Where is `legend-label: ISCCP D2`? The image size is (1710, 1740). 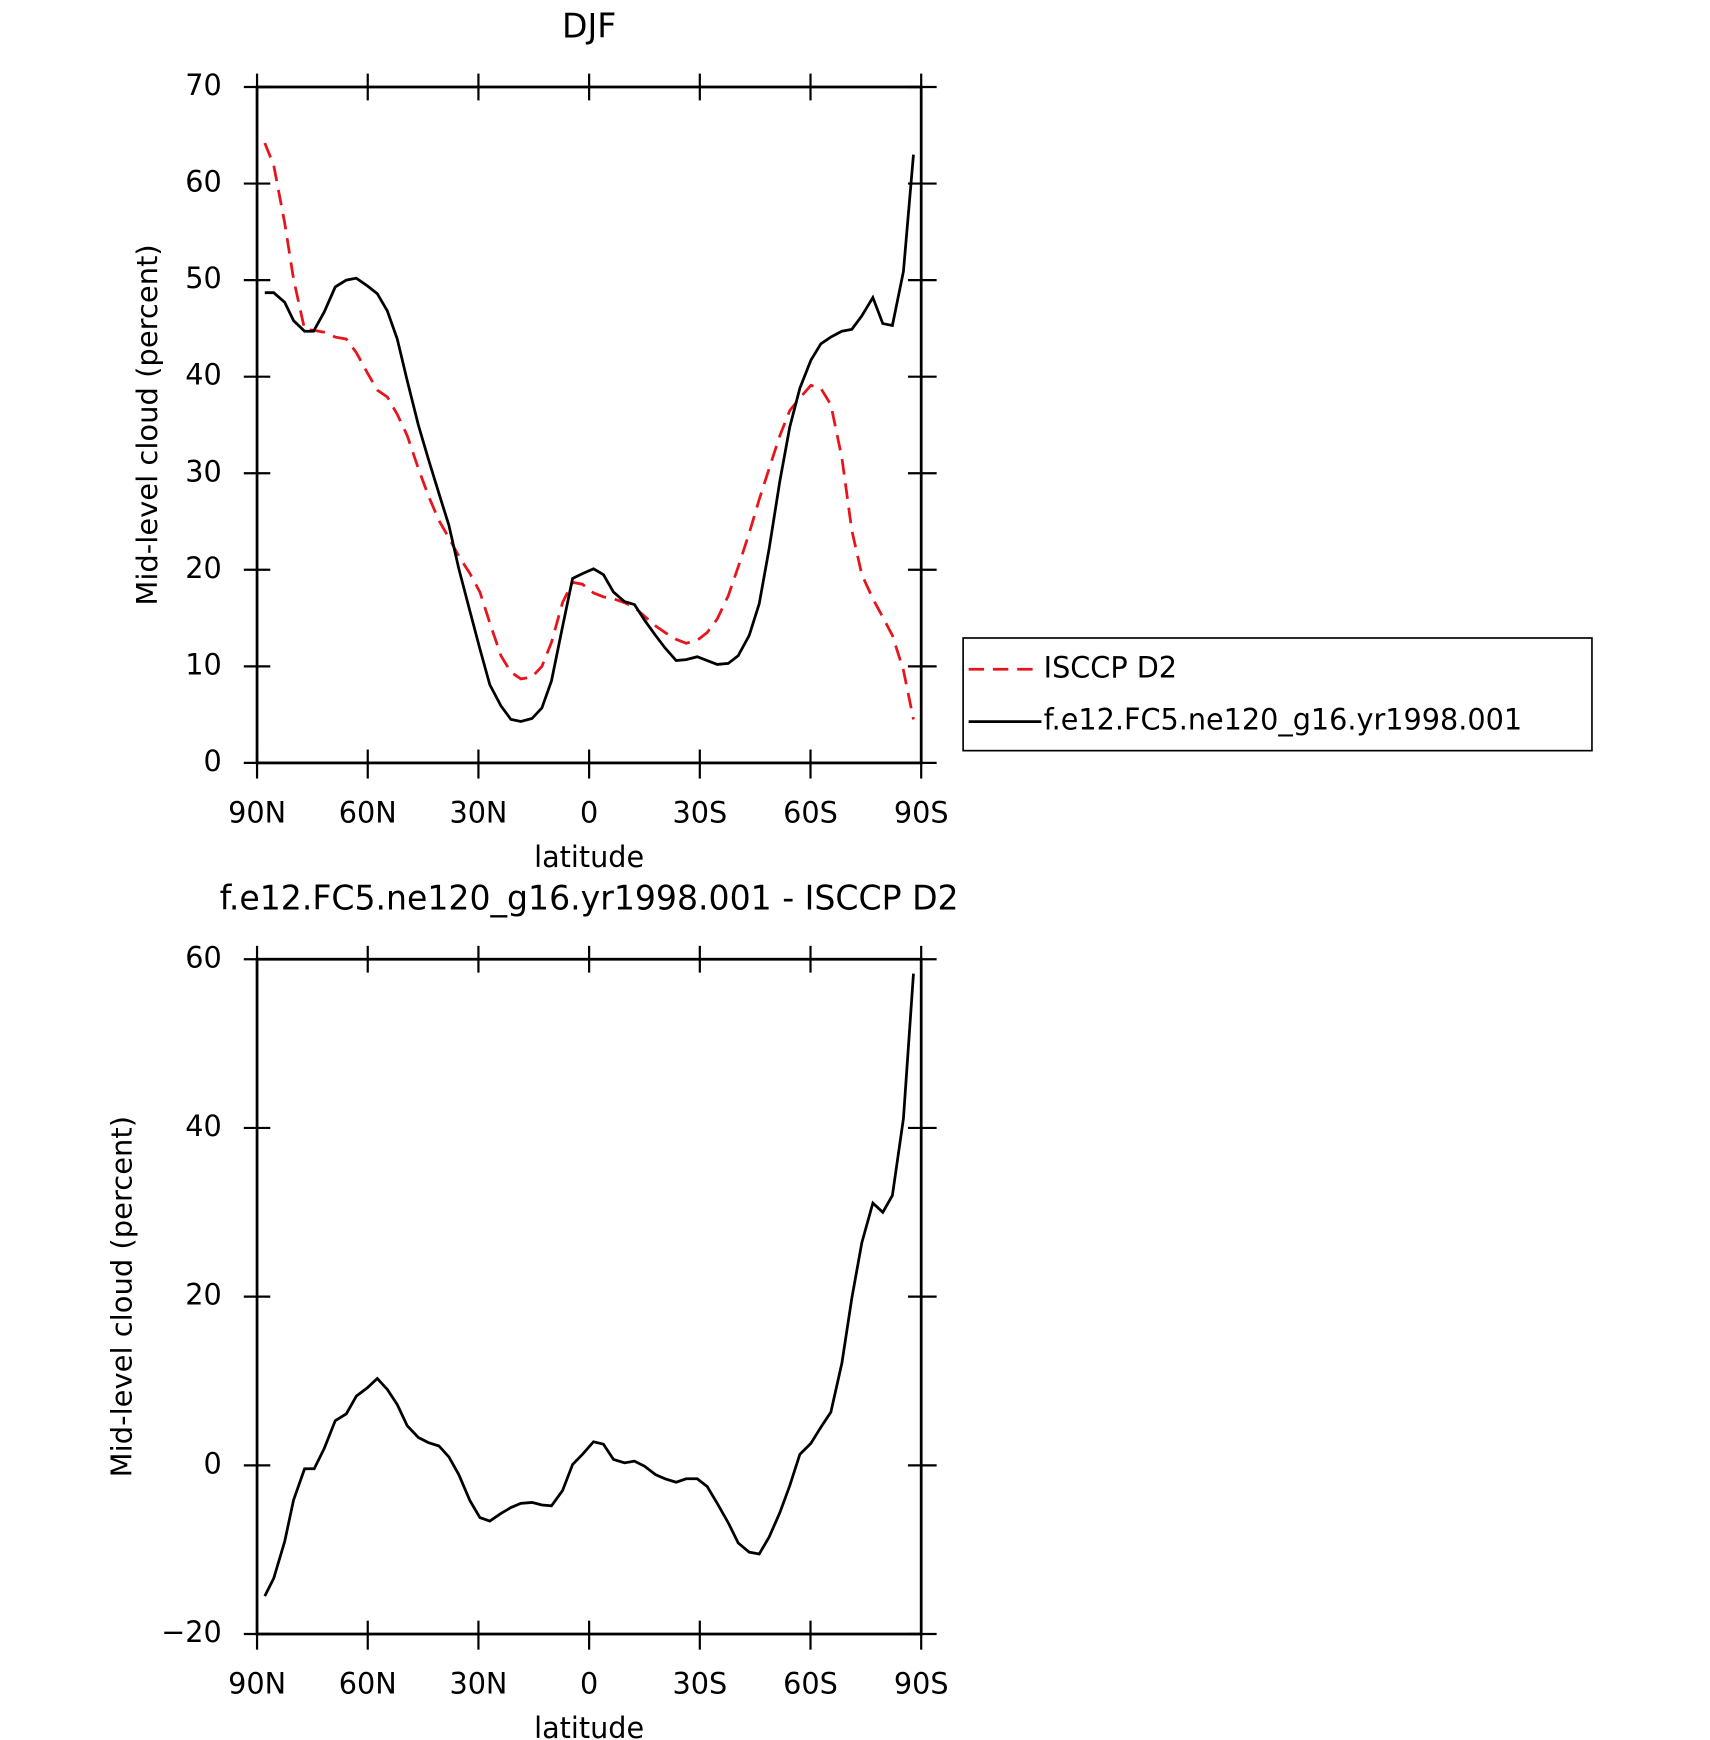
legend-label: ISCCP D2 is located at coordinates (1110, 667).